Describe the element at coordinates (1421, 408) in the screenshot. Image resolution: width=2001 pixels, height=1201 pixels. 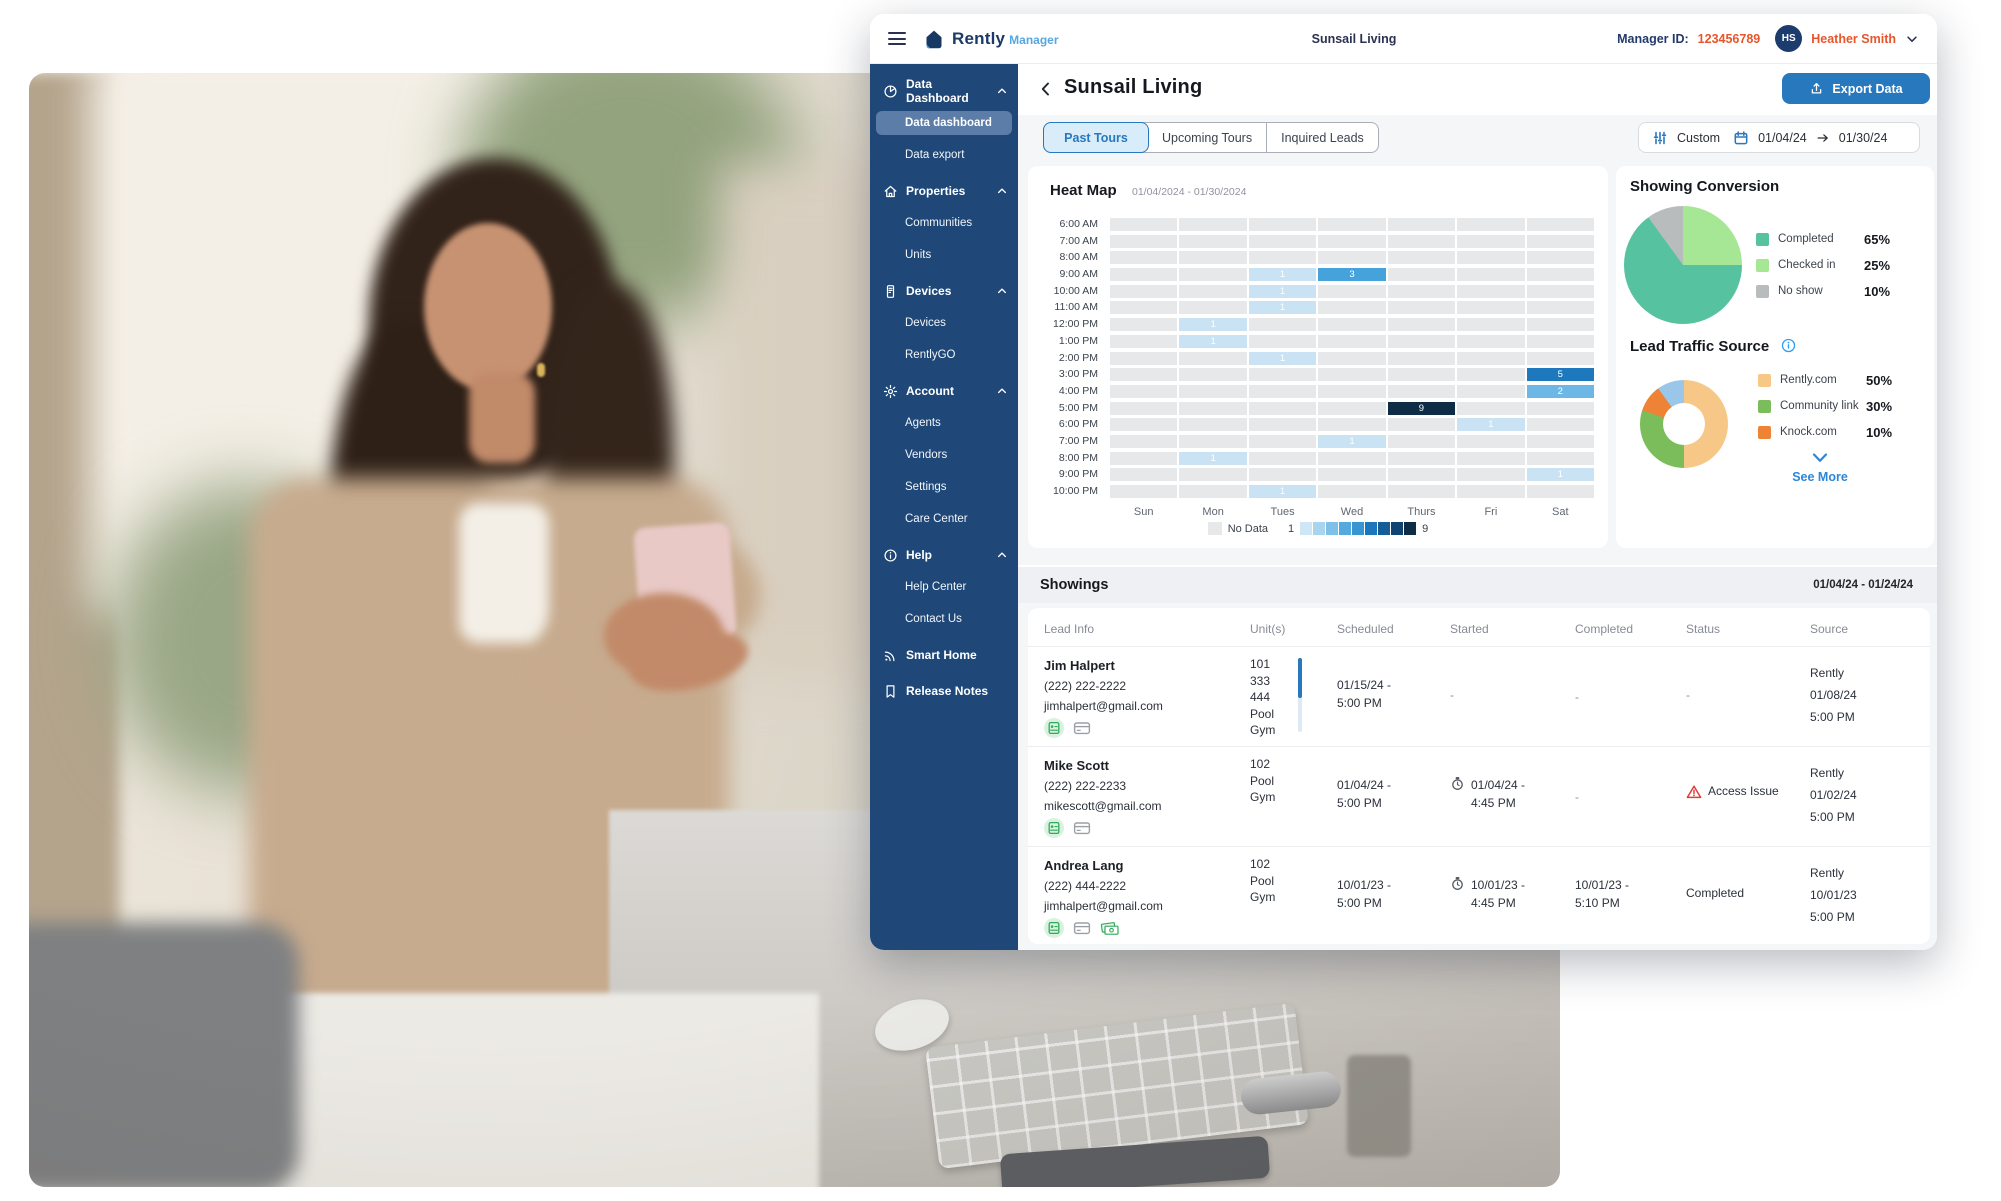
I see `heatmap-cell: 9` at that location.